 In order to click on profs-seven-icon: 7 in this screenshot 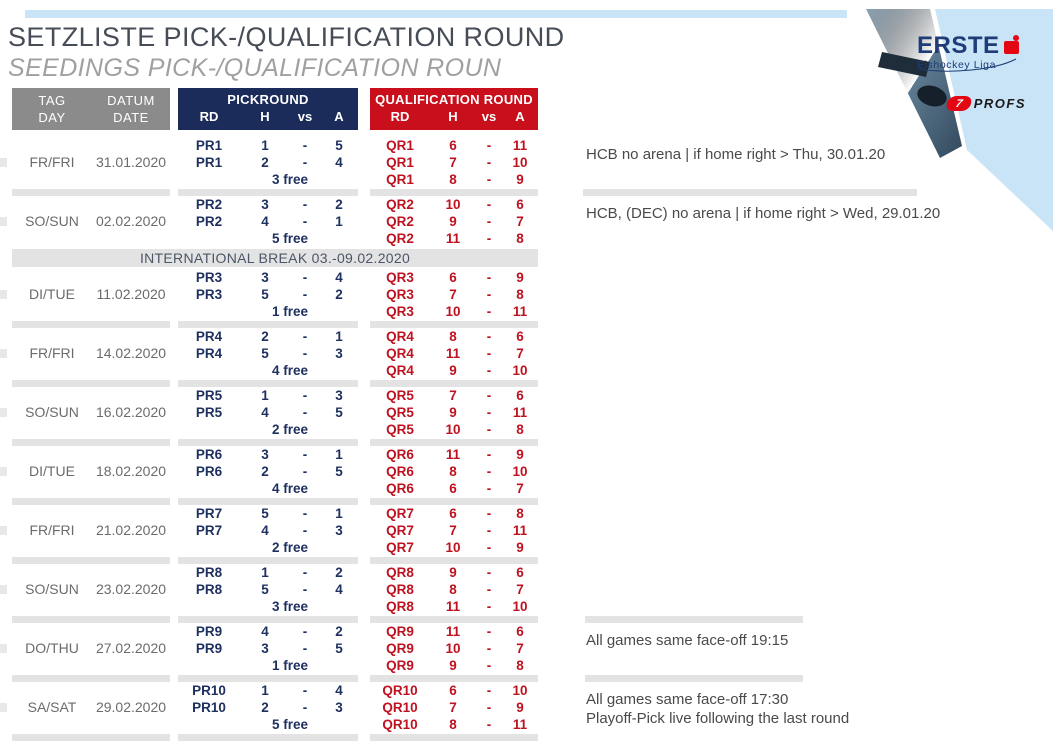, I will do `click(958, 103)`.